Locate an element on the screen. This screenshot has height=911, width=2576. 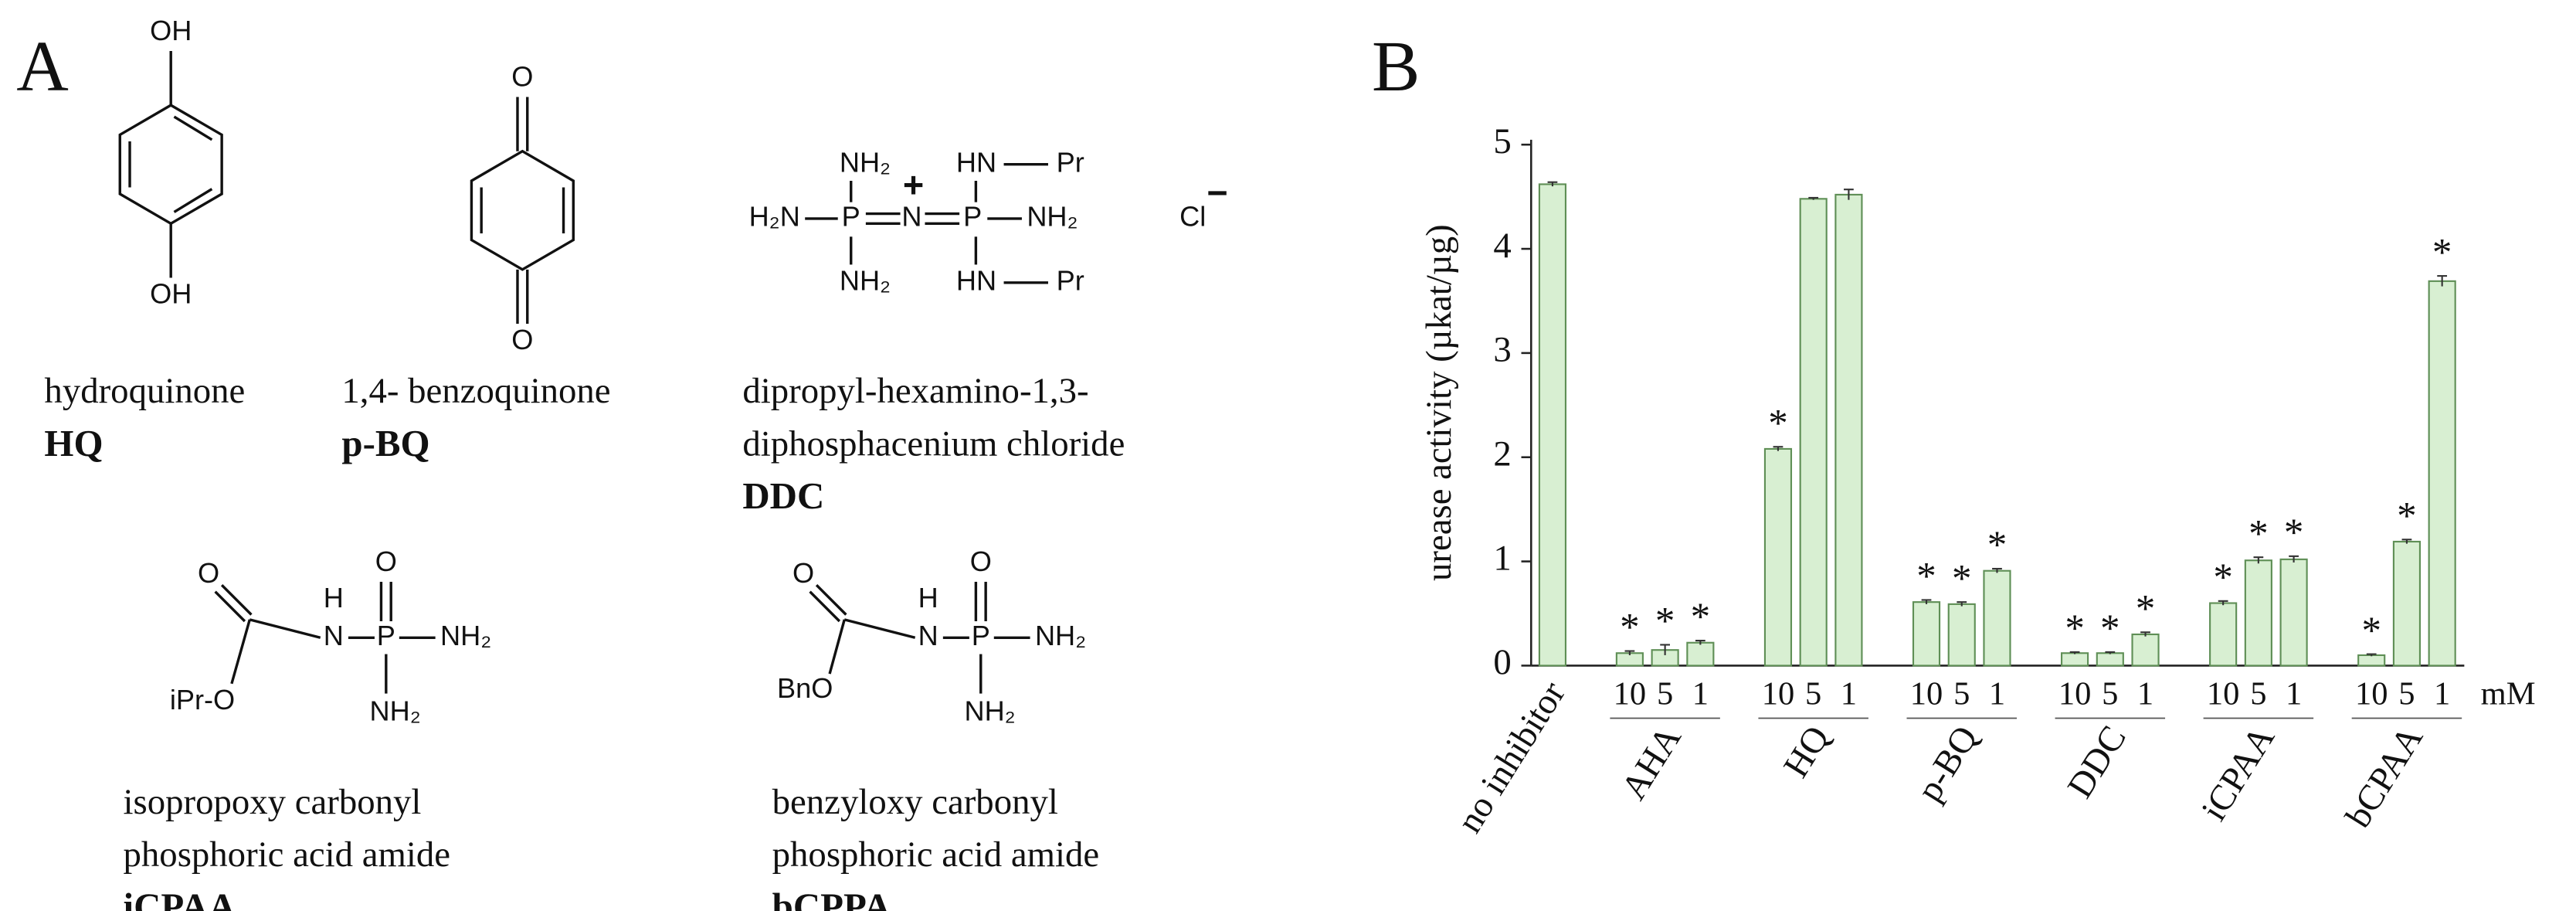
y-tick-label: 1 is located at coordinates (1502, 558).